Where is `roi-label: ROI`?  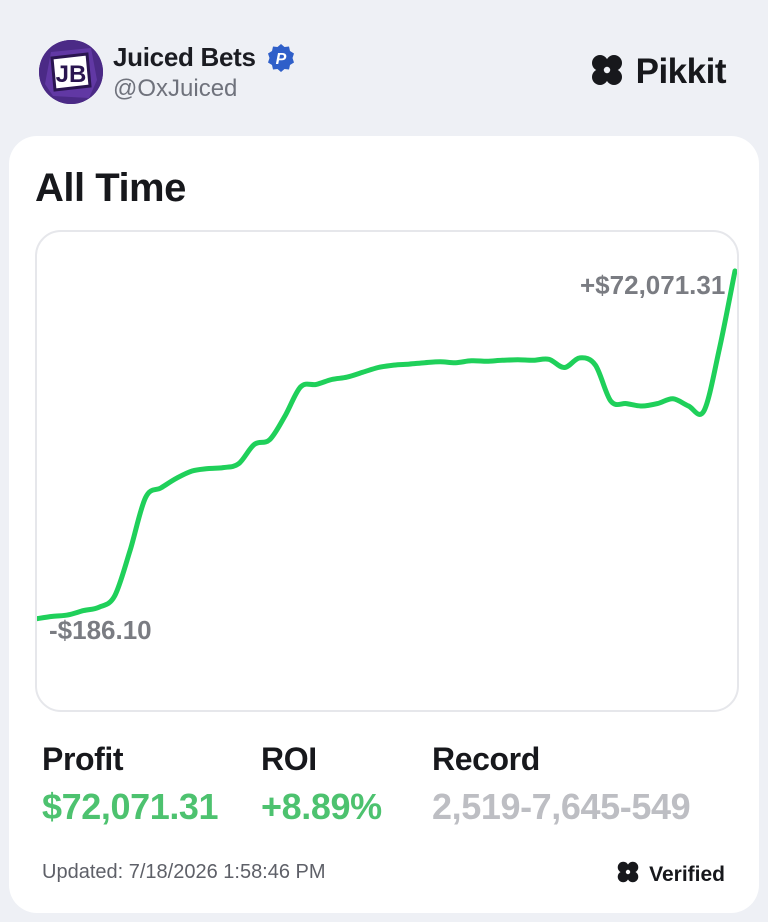 roi-label: ROI is located at coordinates (289, 759).